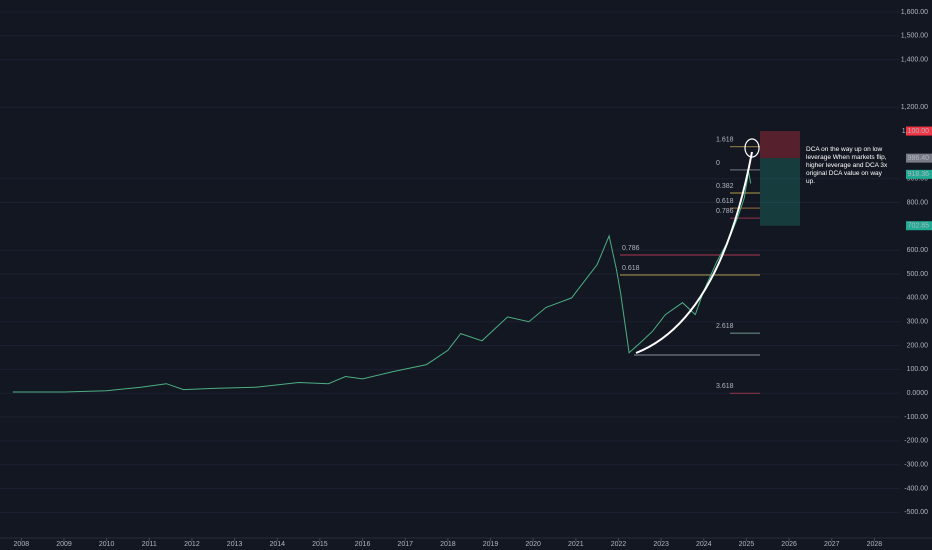 The image size is (932, 550). I want to click on y-tick-label: 200.00, so click(918, 345).